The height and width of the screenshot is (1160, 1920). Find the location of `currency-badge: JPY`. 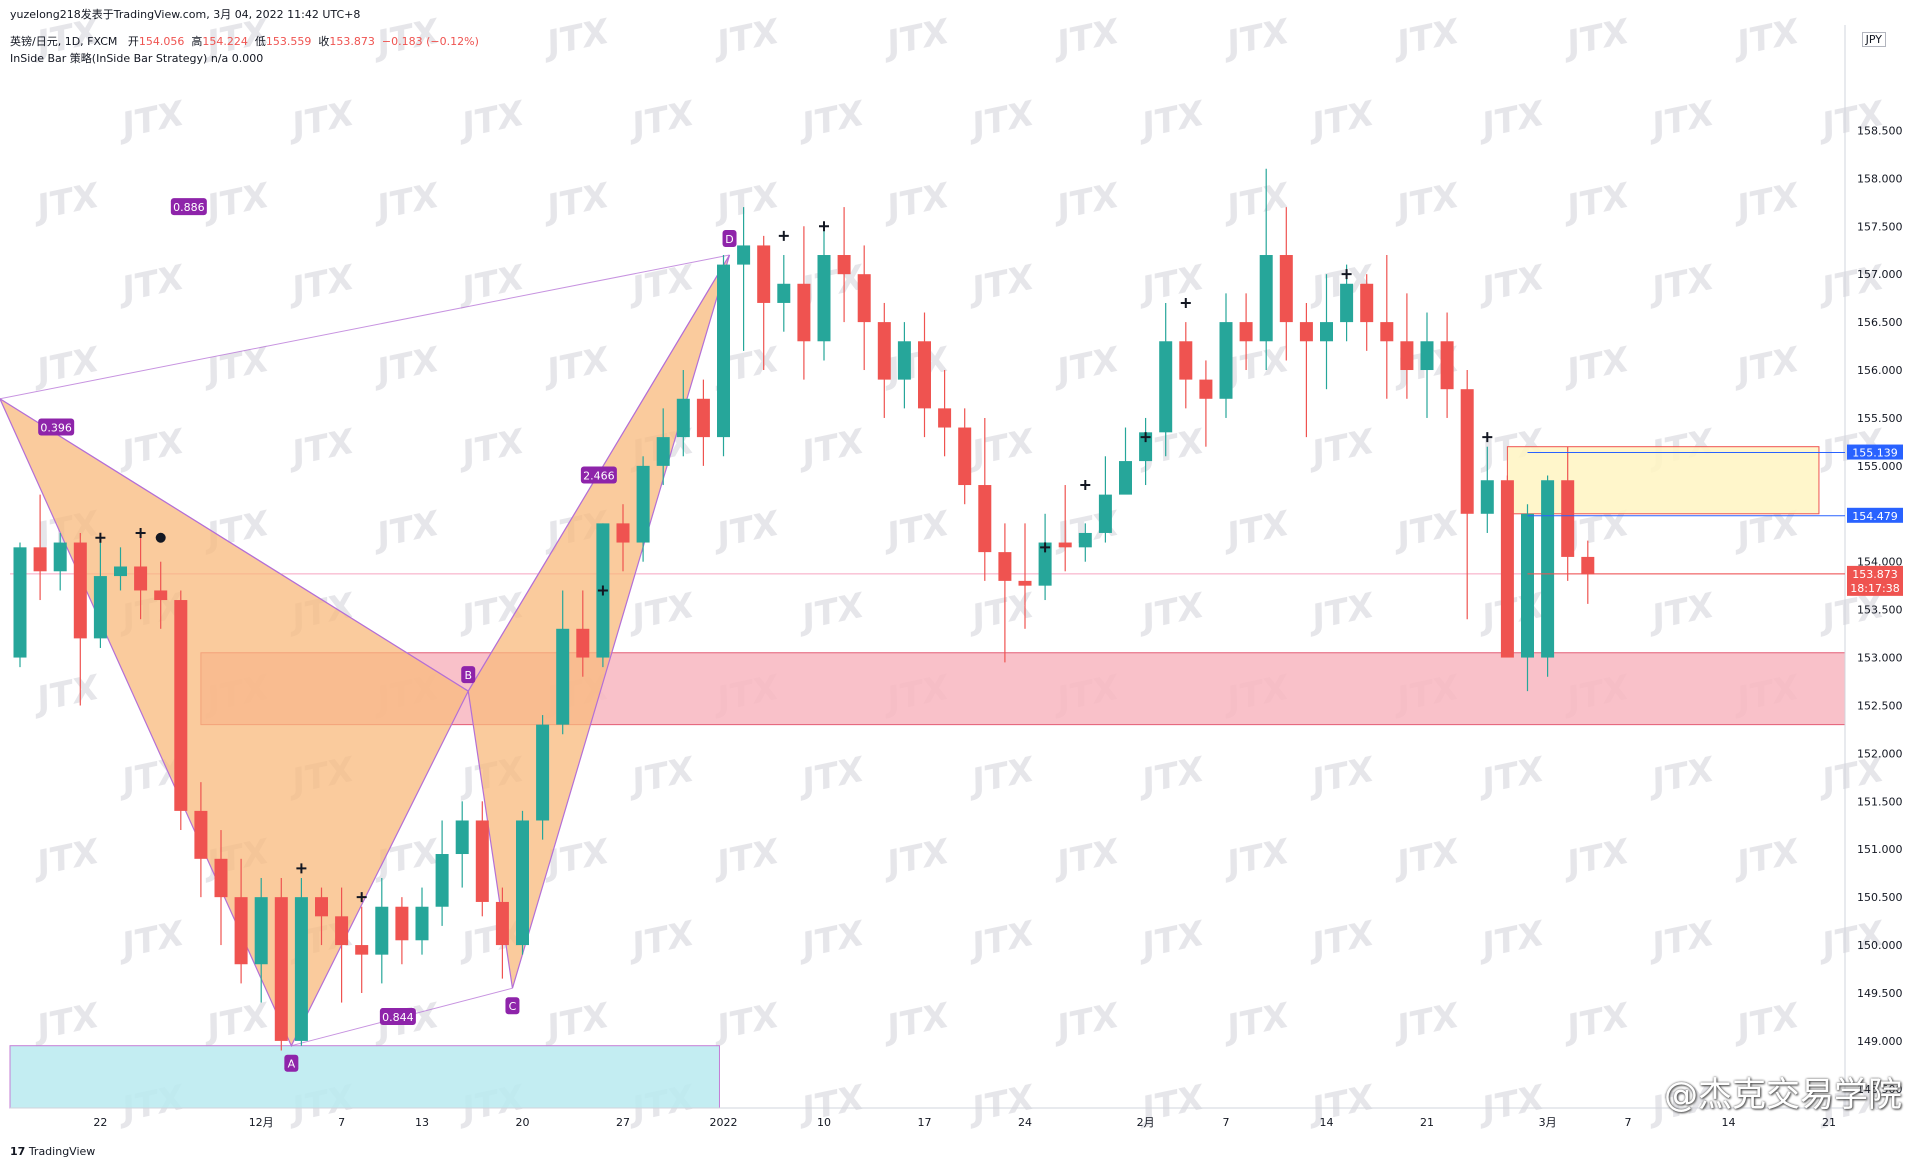

currency-badge: JPY is located at coordinates (1873, 39).